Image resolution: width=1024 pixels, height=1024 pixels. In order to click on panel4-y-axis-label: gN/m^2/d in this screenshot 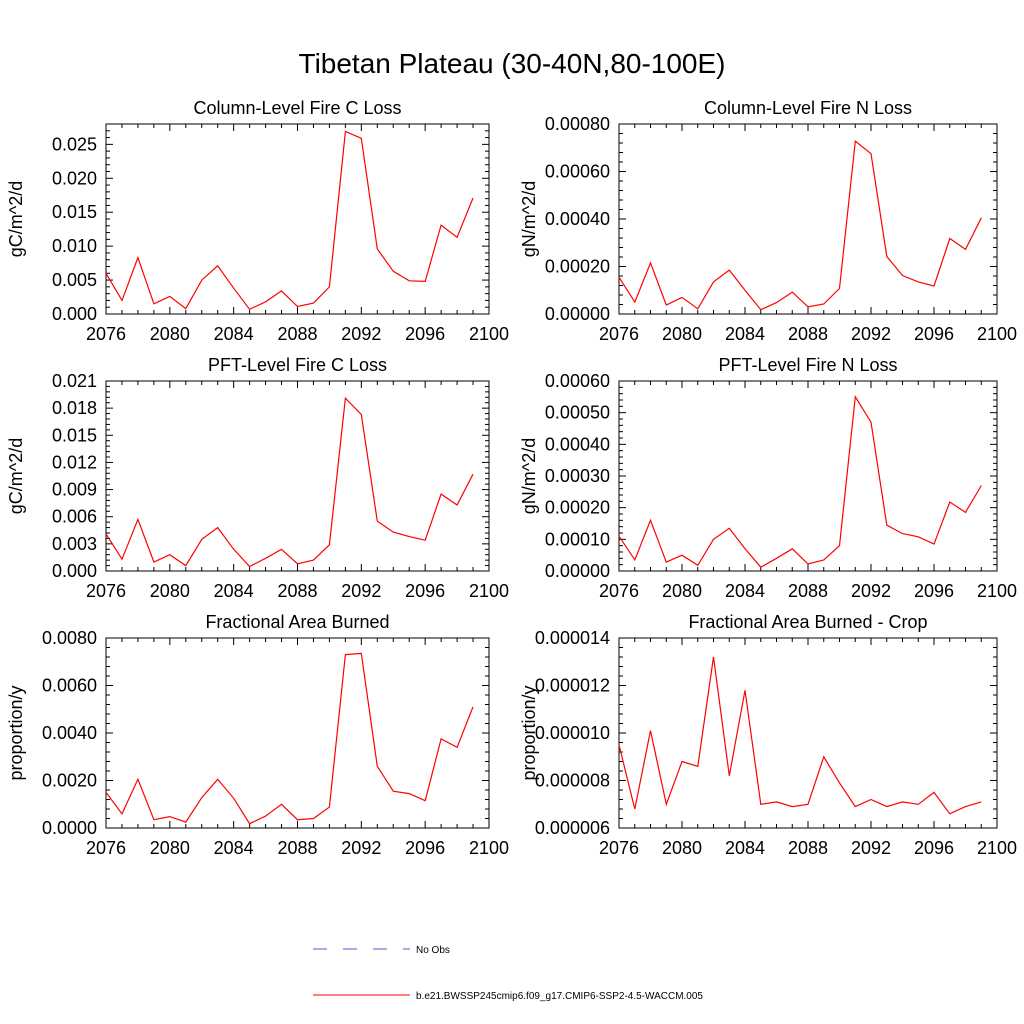, I will do `click(529, 476)`.